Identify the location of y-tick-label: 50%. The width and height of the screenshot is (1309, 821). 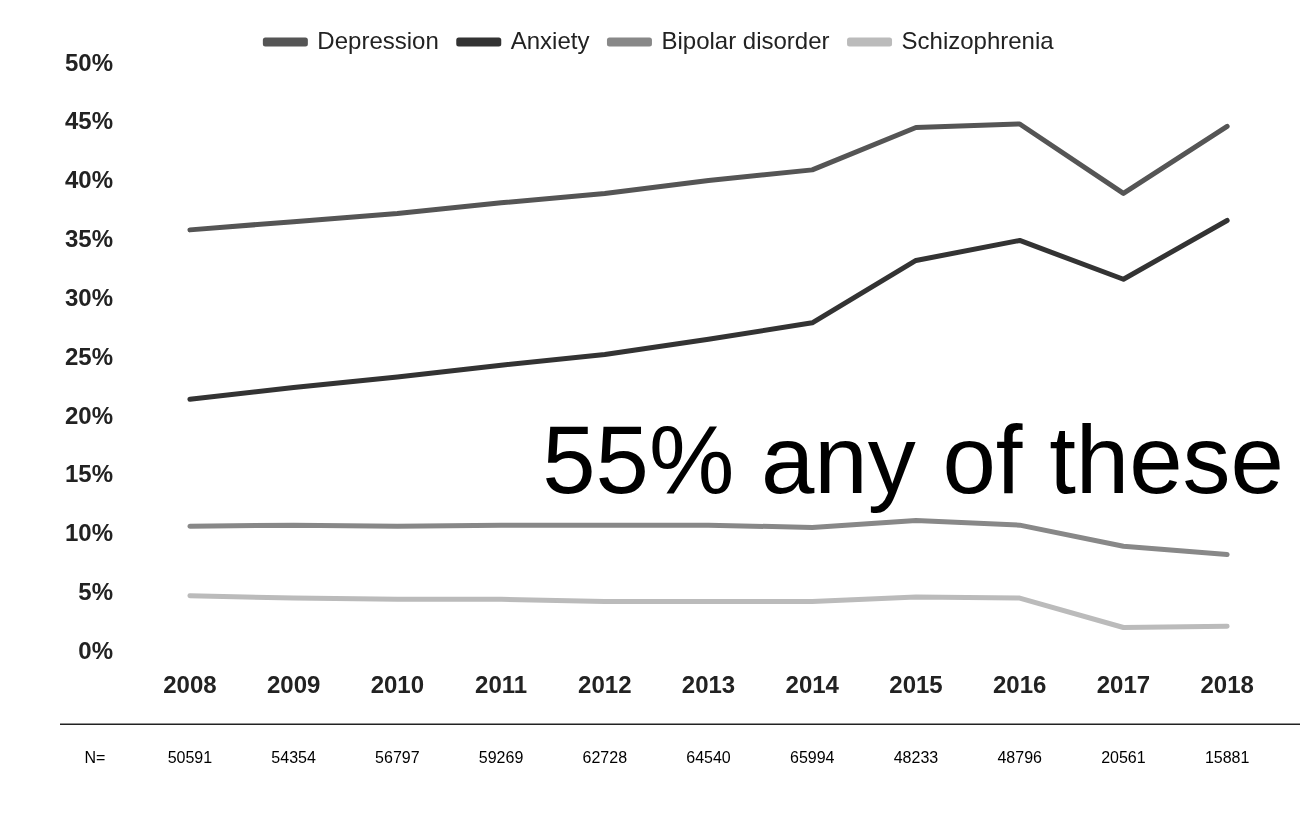
(89, 62).